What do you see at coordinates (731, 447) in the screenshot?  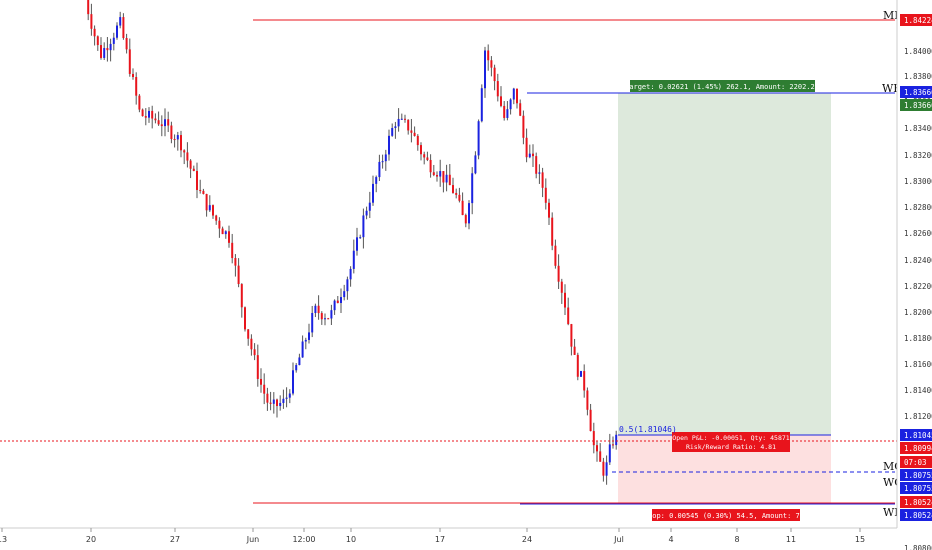 I see `pnl-label-line2: Risk/Reward Ratio: 4.81` at bounding box center [731, 447].